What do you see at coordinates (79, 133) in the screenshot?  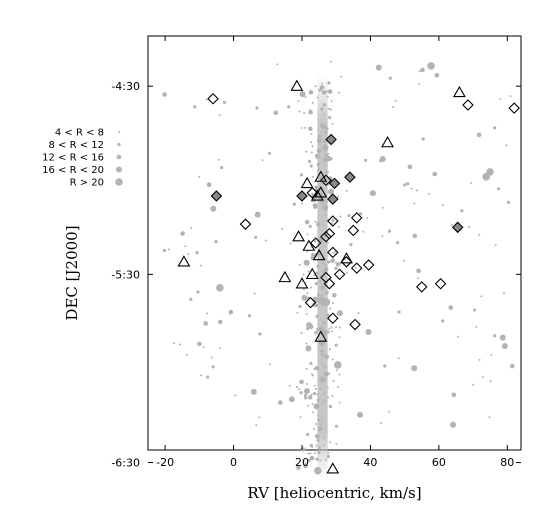 I see `legend-label: 4 < R < 8` at bounding box center [79, 133].